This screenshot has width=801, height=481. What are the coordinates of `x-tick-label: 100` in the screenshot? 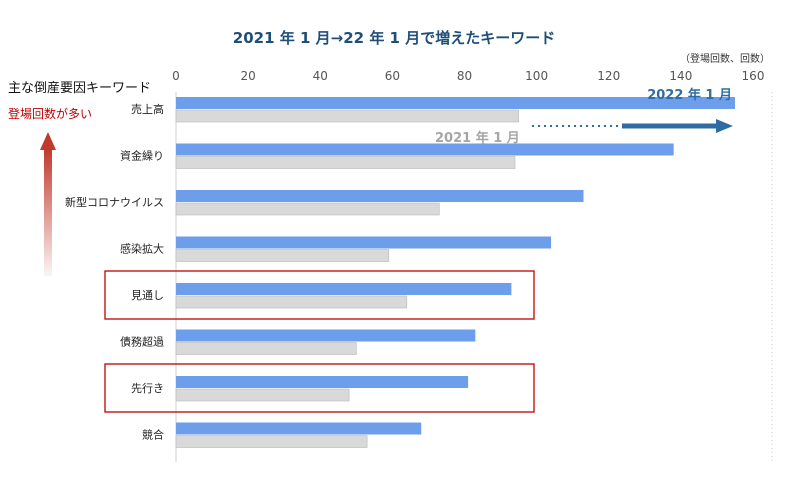 It's located at (536, 76).